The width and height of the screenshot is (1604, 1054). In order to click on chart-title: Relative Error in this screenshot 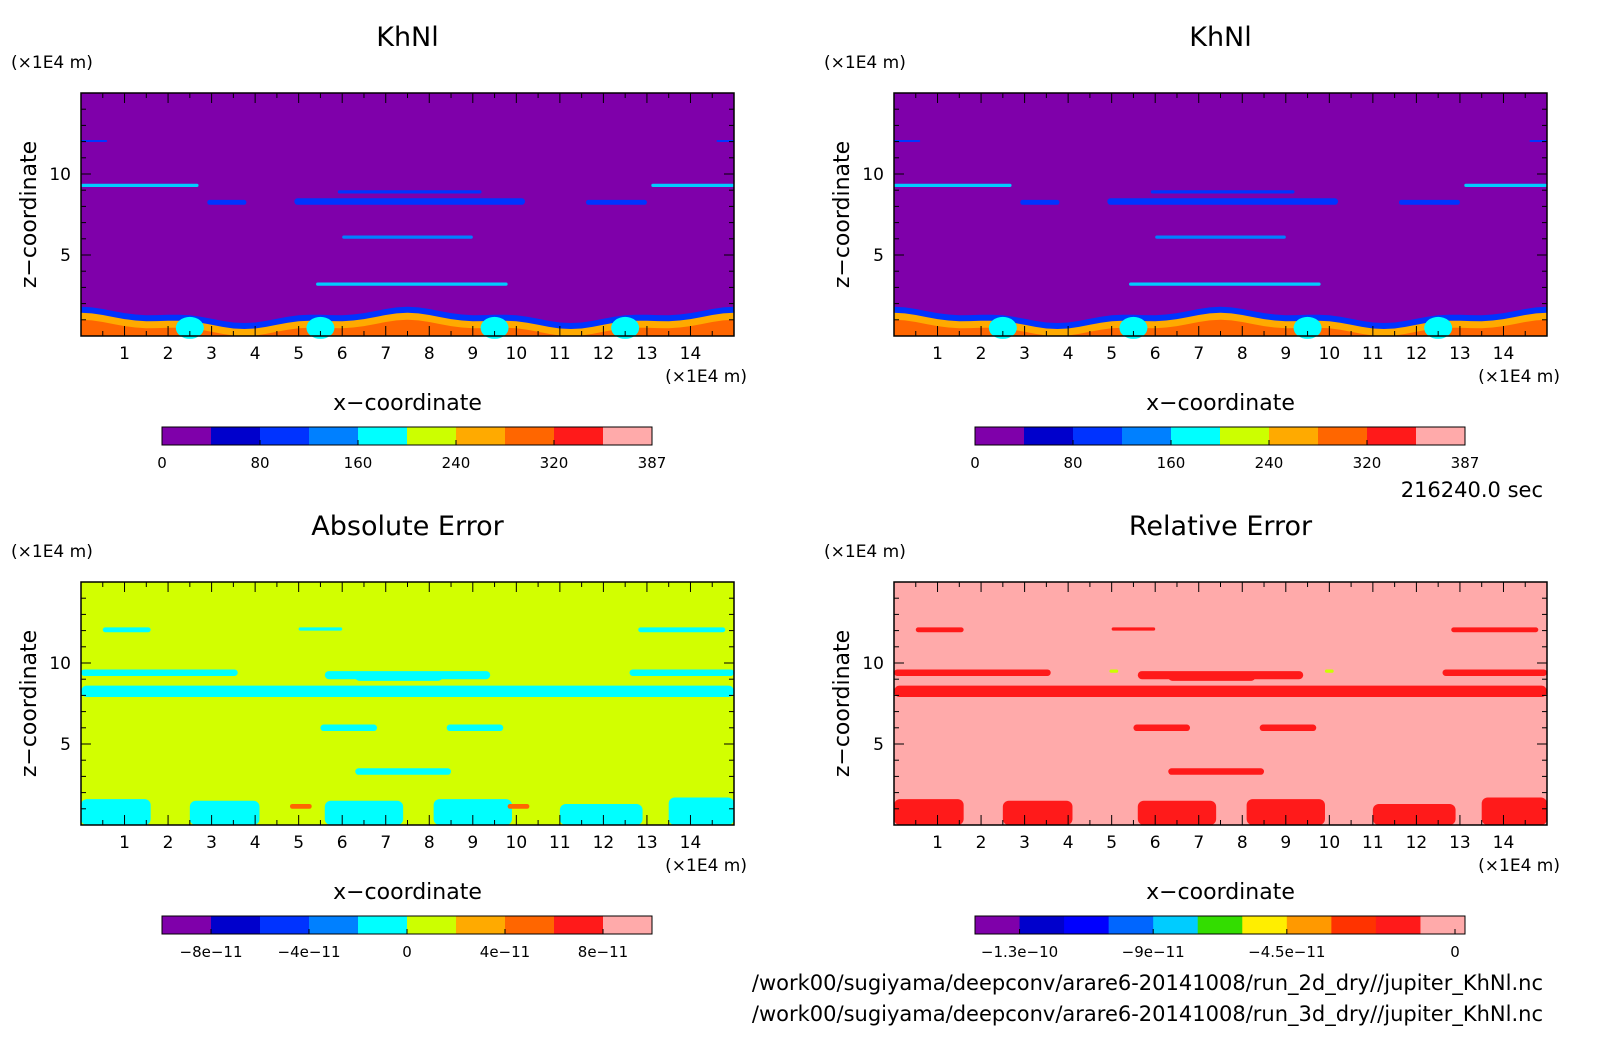, I will do `click(1221, 526)`.